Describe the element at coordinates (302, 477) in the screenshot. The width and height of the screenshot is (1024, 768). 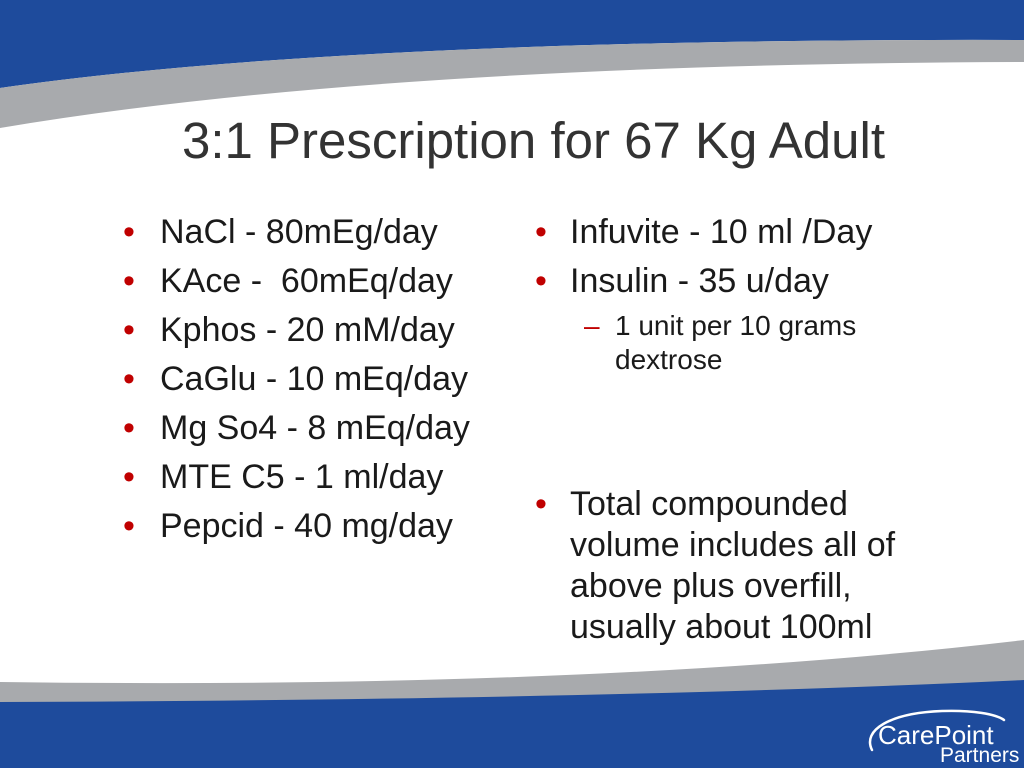
I see `bullet-text: MTE C5 - 1 ml/day` at that location.